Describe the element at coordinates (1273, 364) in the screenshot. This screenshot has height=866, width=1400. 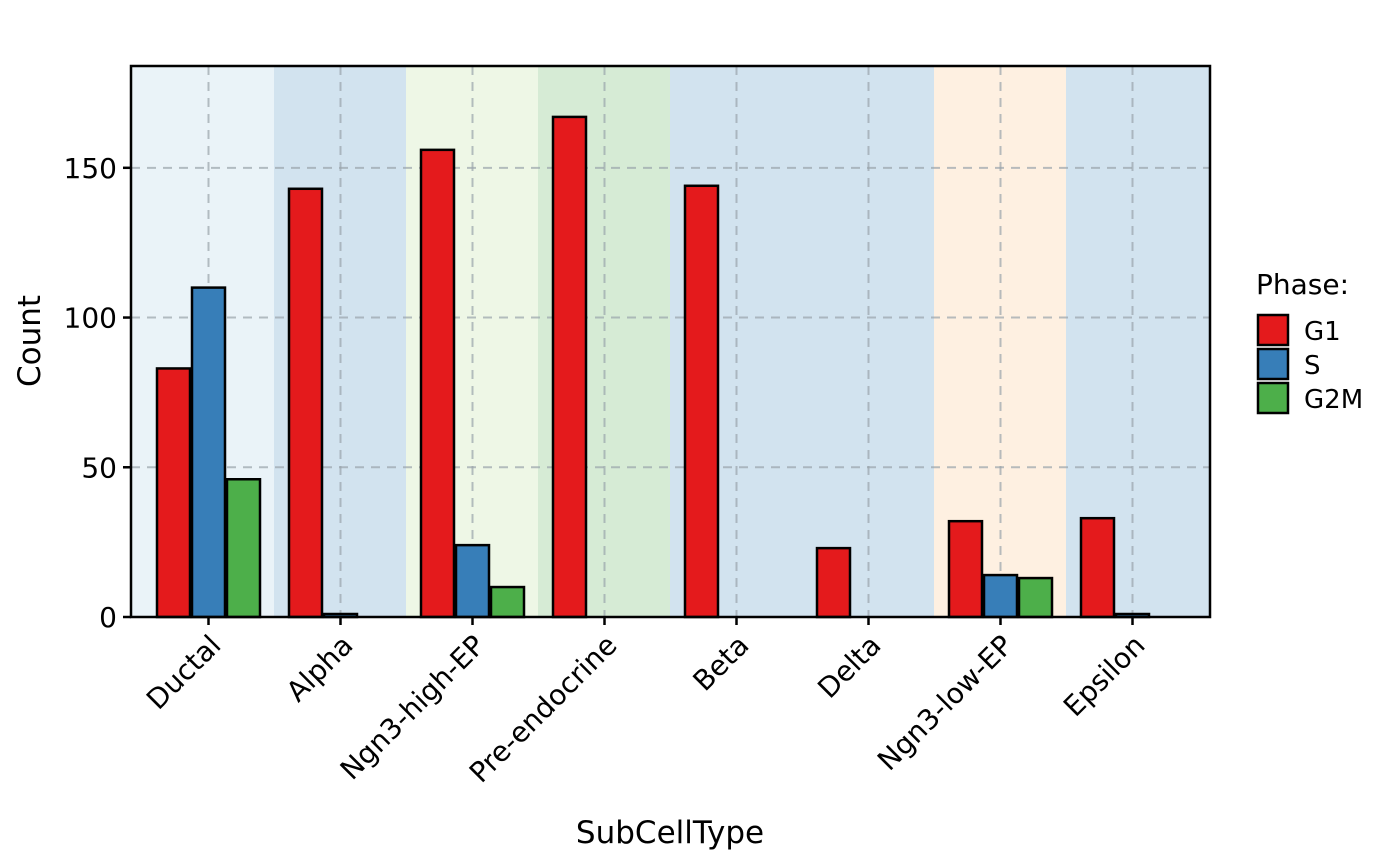
I see `legend-swatch-s` at that location.